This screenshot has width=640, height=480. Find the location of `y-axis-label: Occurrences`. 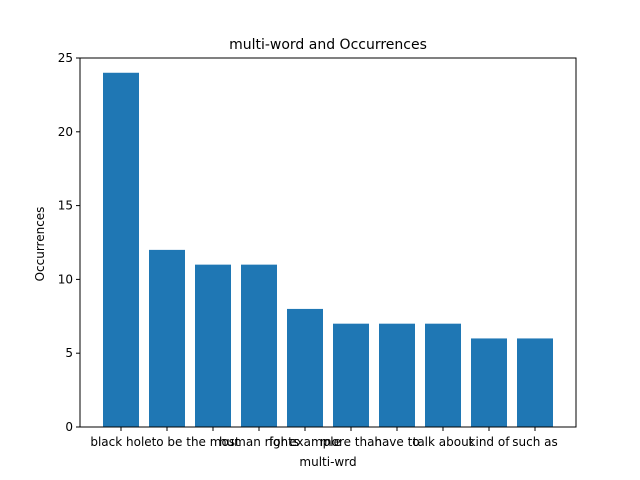

y-axis-label: Occurrences is located at coordinates (40, 244).